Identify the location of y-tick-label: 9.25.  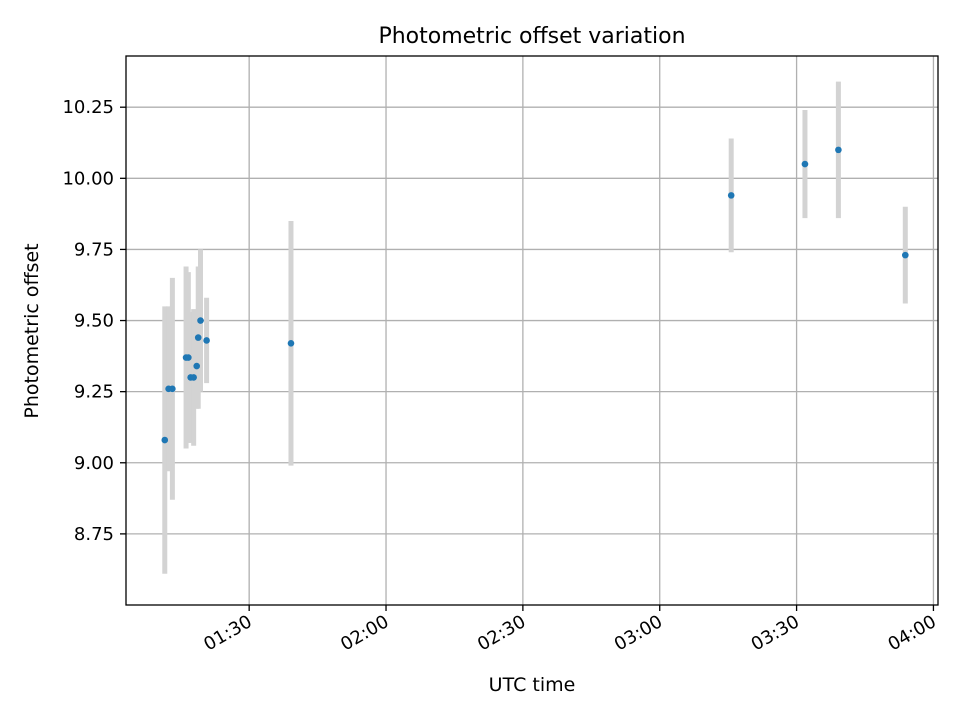
(94, 392).